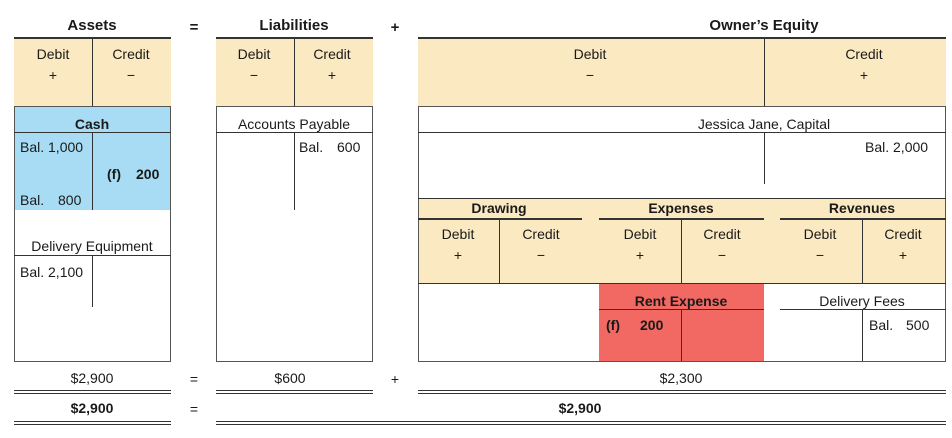 Image resolution: width=952 pixels, height=438 pixels. What do you see at coordinates (541, 255) in the screenshot?
I see `drawing-credit-sign: −` at bounding box center [541, 255].